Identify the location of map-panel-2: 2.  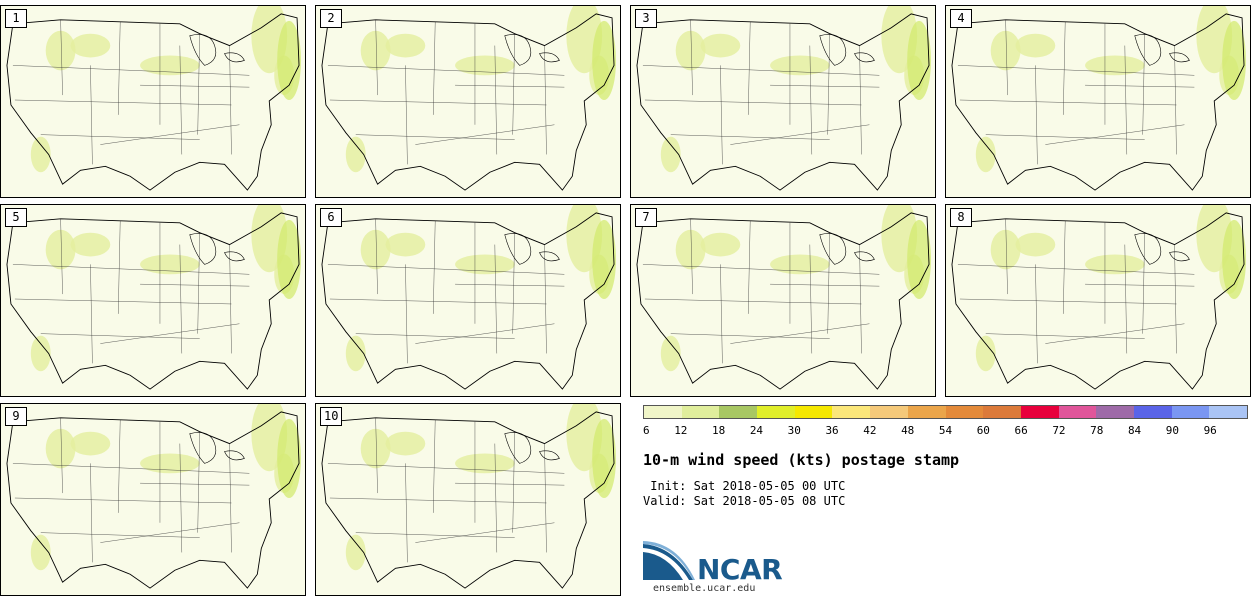
(468, 101).